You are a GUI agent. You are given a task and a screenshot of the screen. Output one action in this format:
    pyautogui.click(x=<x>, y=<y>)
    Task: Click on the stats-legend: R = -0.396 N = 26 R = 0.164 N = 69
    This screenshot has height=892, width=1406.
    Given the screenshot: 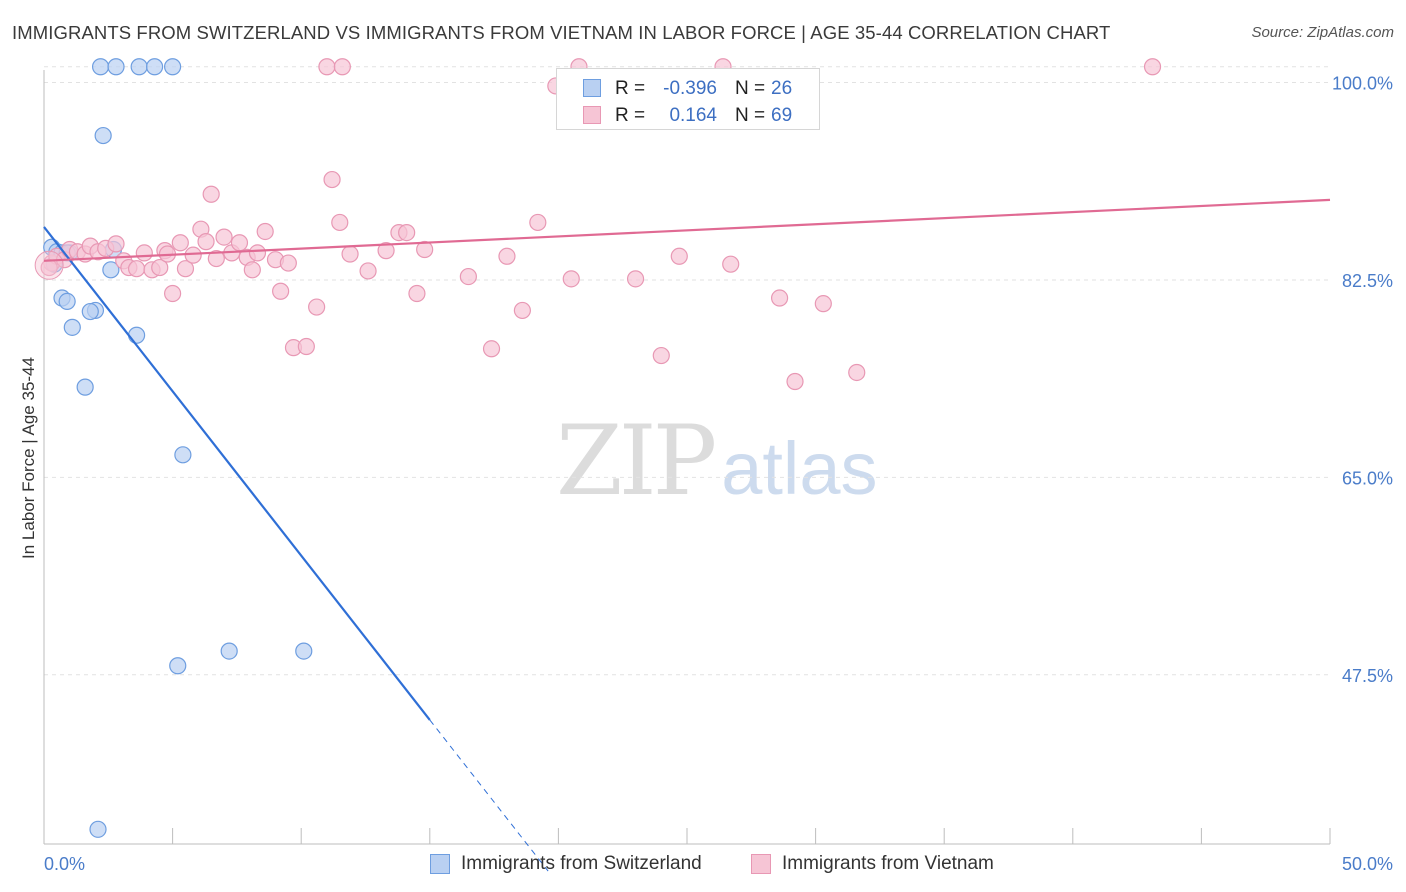 What is the action you would take?
    pyautogui.click(x=688, y=99)
    